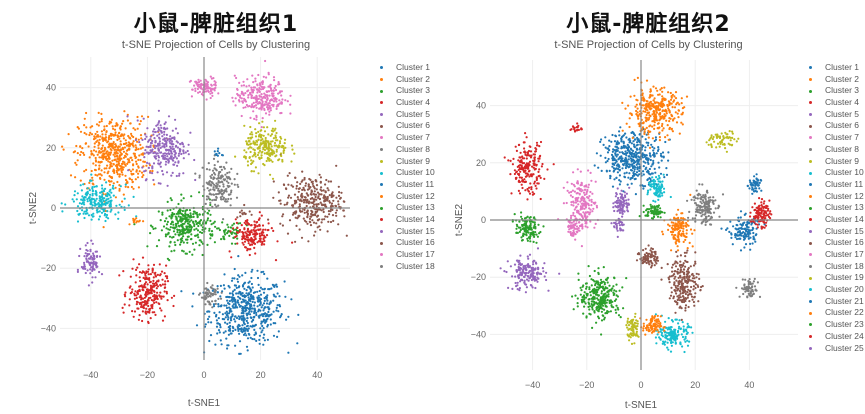 Image resolution: width=865 pixels, height=414 pixels. I want to click on main-title: 小鼠-脾脏组织2, so click(648, 24).